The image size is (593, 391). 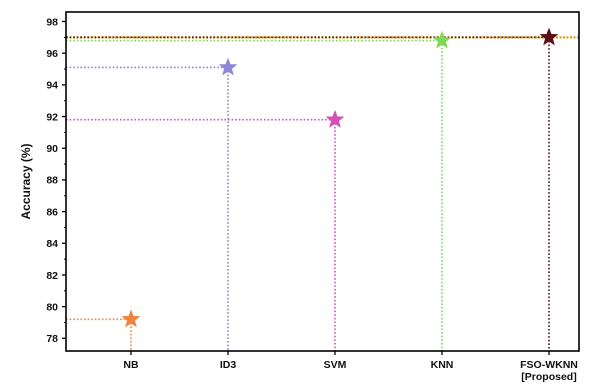 What do you see at coordinates (548, 377) in the screenshot?
I see `x-category-sublabel: [Proposed]` at bounding box center [548, 377].